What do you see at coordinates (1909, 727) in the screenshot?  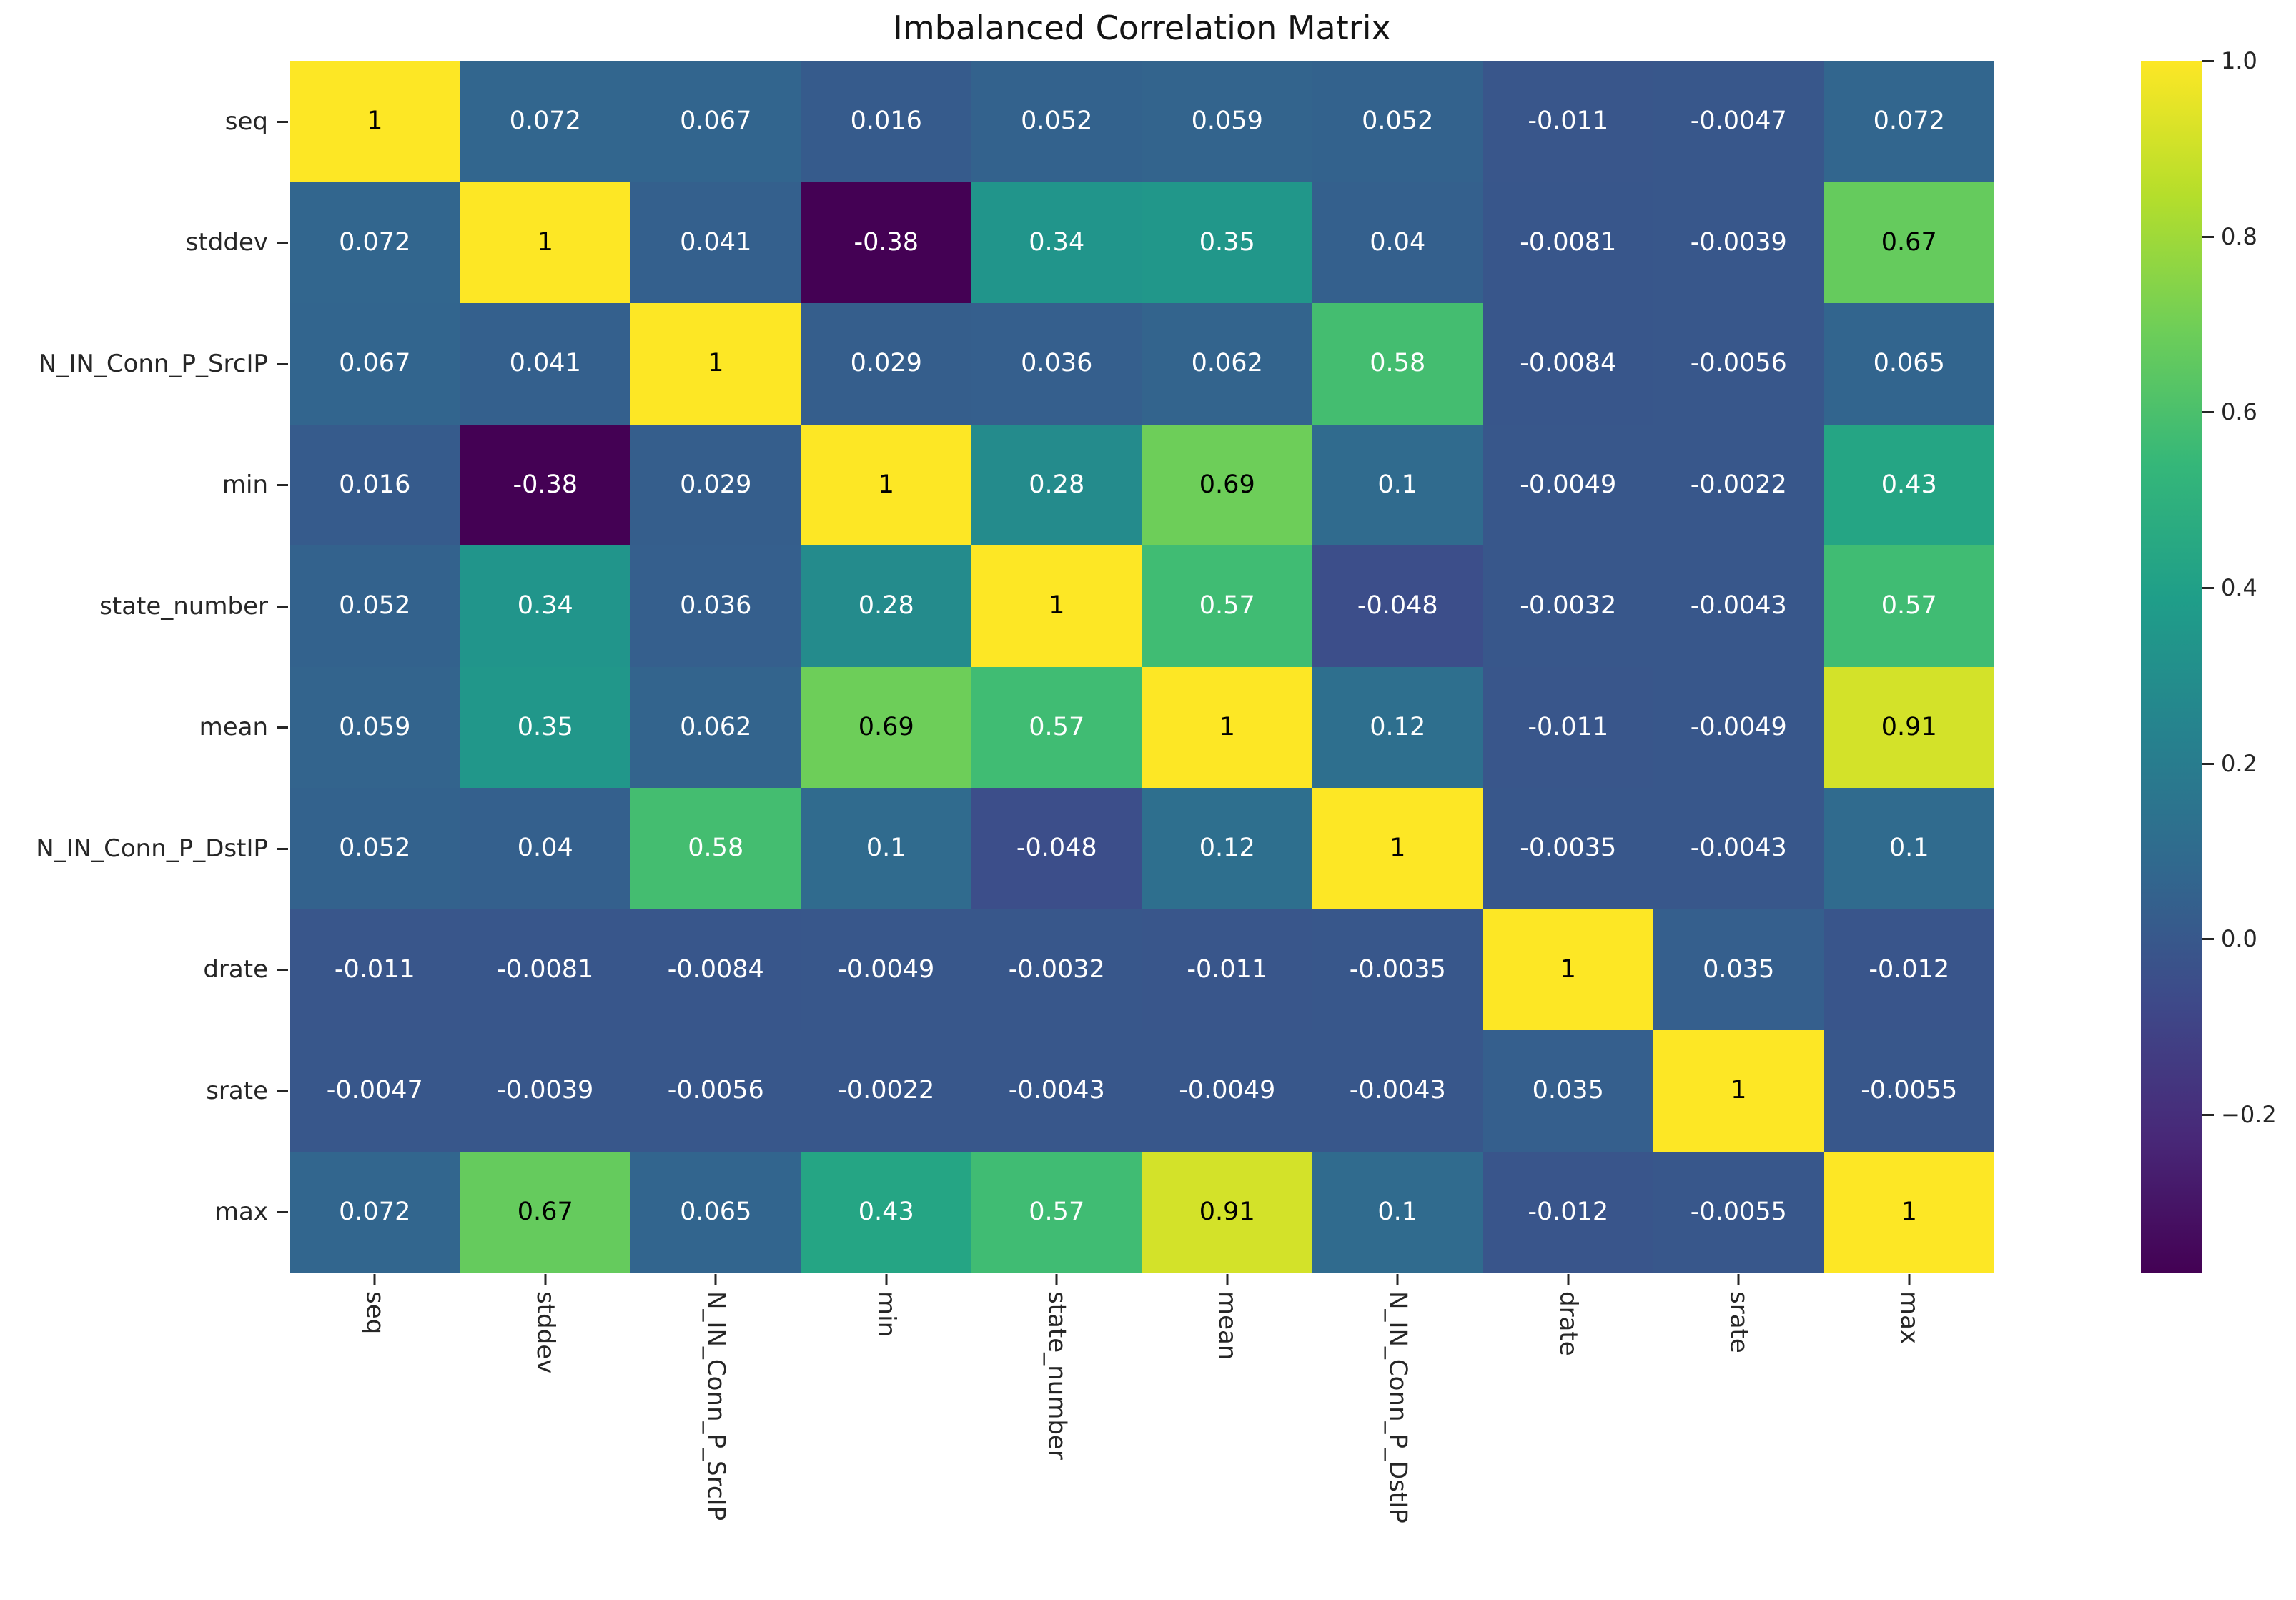 I see `heatmap-cell: 0.91` at bounding box center [1909, 727].